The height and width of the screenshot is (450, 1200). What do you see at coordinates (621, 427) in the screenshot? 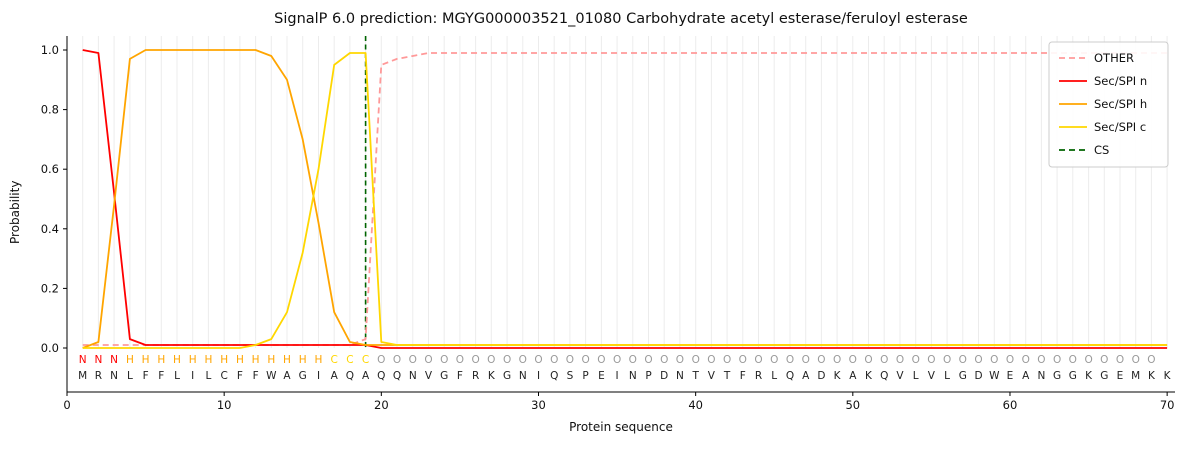
I see `x-axis-label: Protein sequence` at bounding box center [621, 427].